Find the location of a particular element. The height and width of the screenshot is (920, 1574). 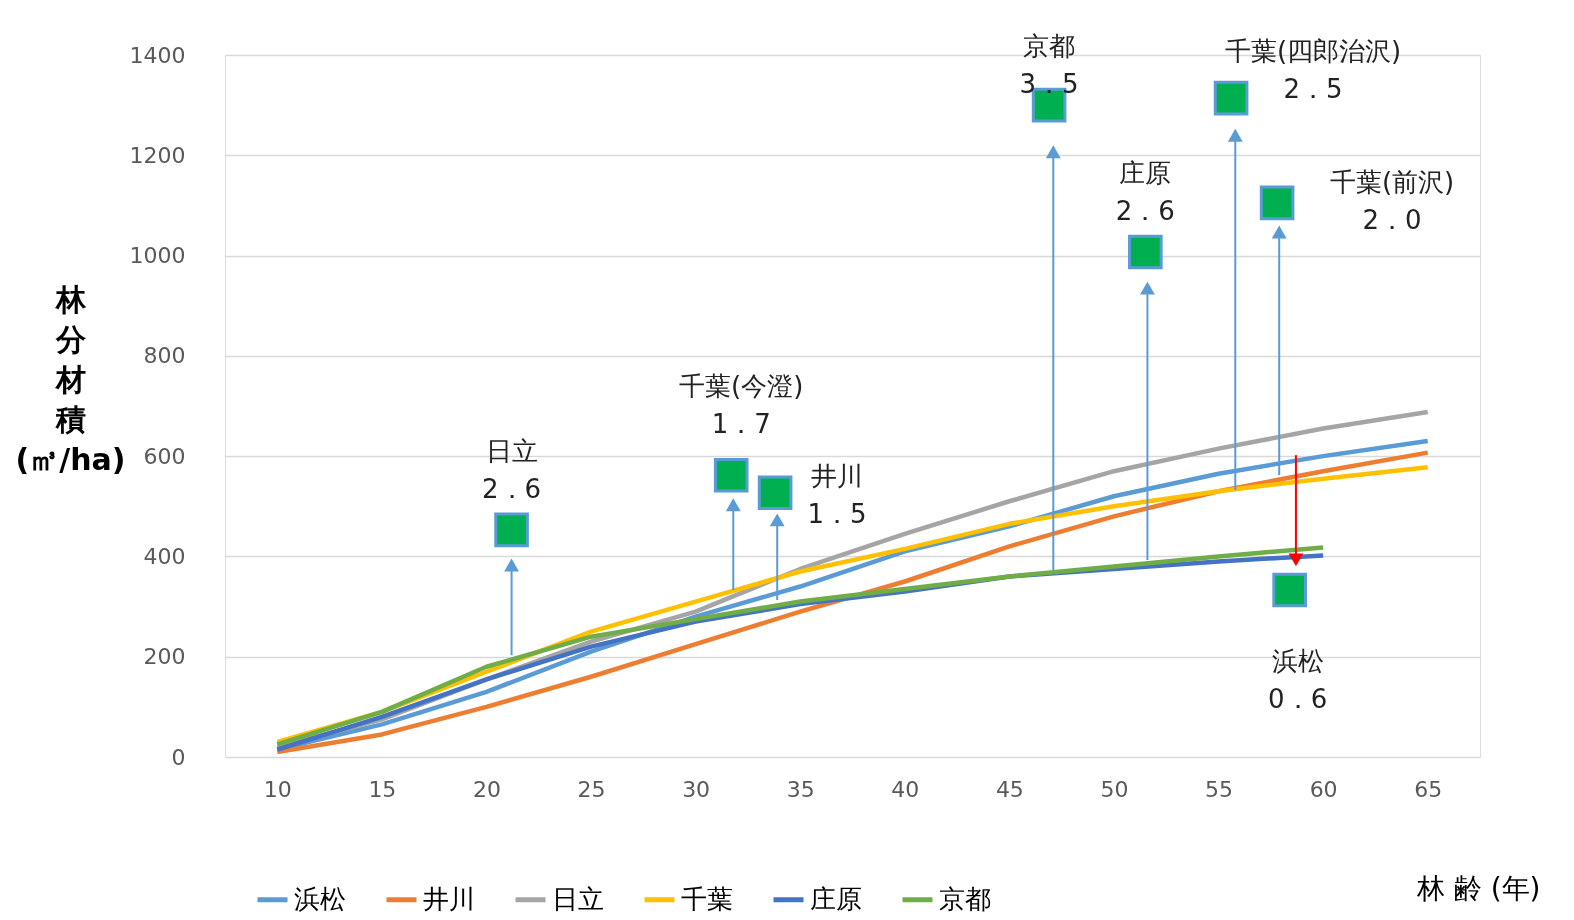

legend-label: 京都 is located at coordinates (965, 898).